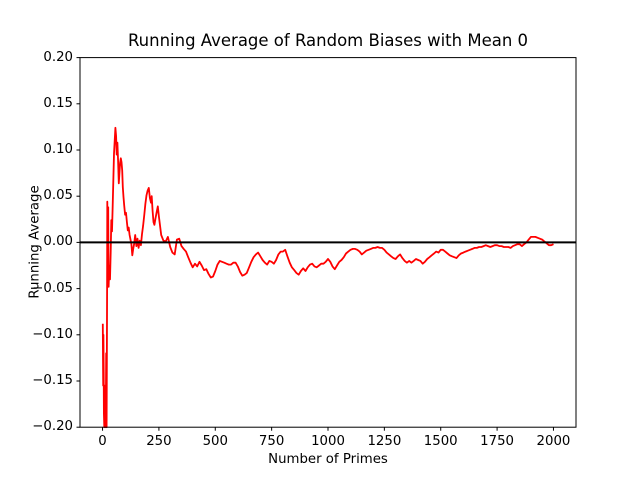  What do you see at coordinates (384, 441) in the screenshot?
I see `x-tick-label: 1250` at bounding box center [384, 441].